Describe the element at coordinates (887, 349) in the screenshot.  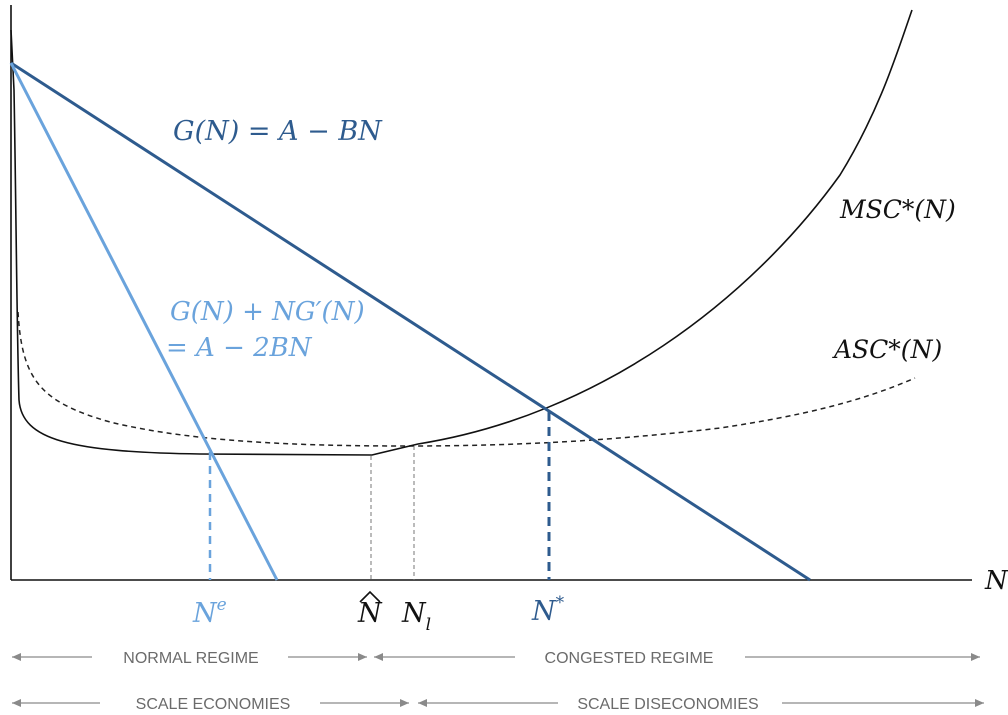
I see `asc-label: ASC*(N)` at that location.